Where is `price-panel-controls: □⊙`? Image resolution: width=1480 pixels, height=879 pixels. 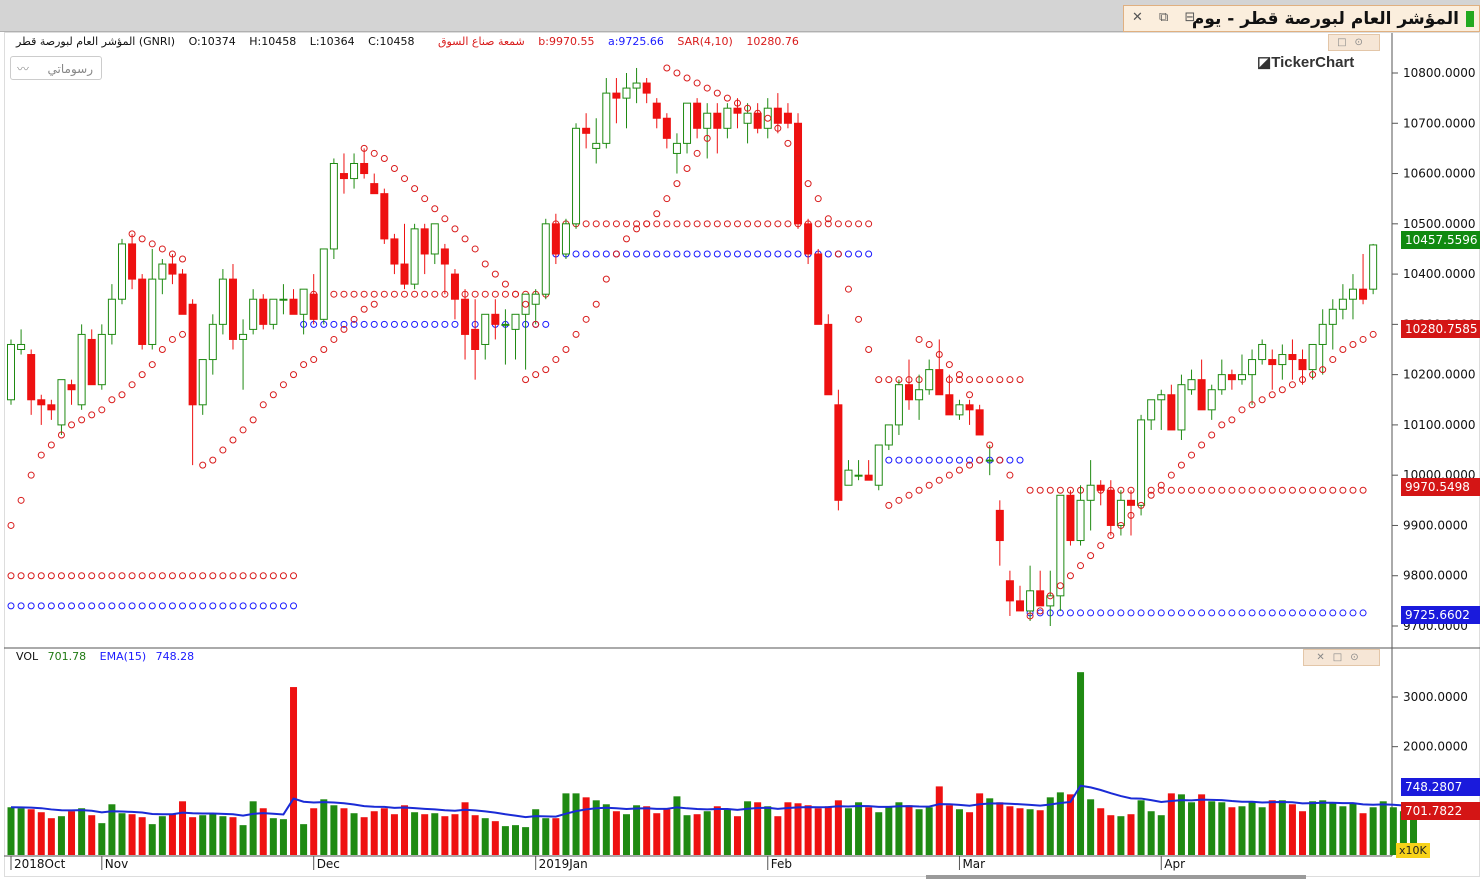
price-panel-controls: □⊙ is located at coordinates (1354, 42).